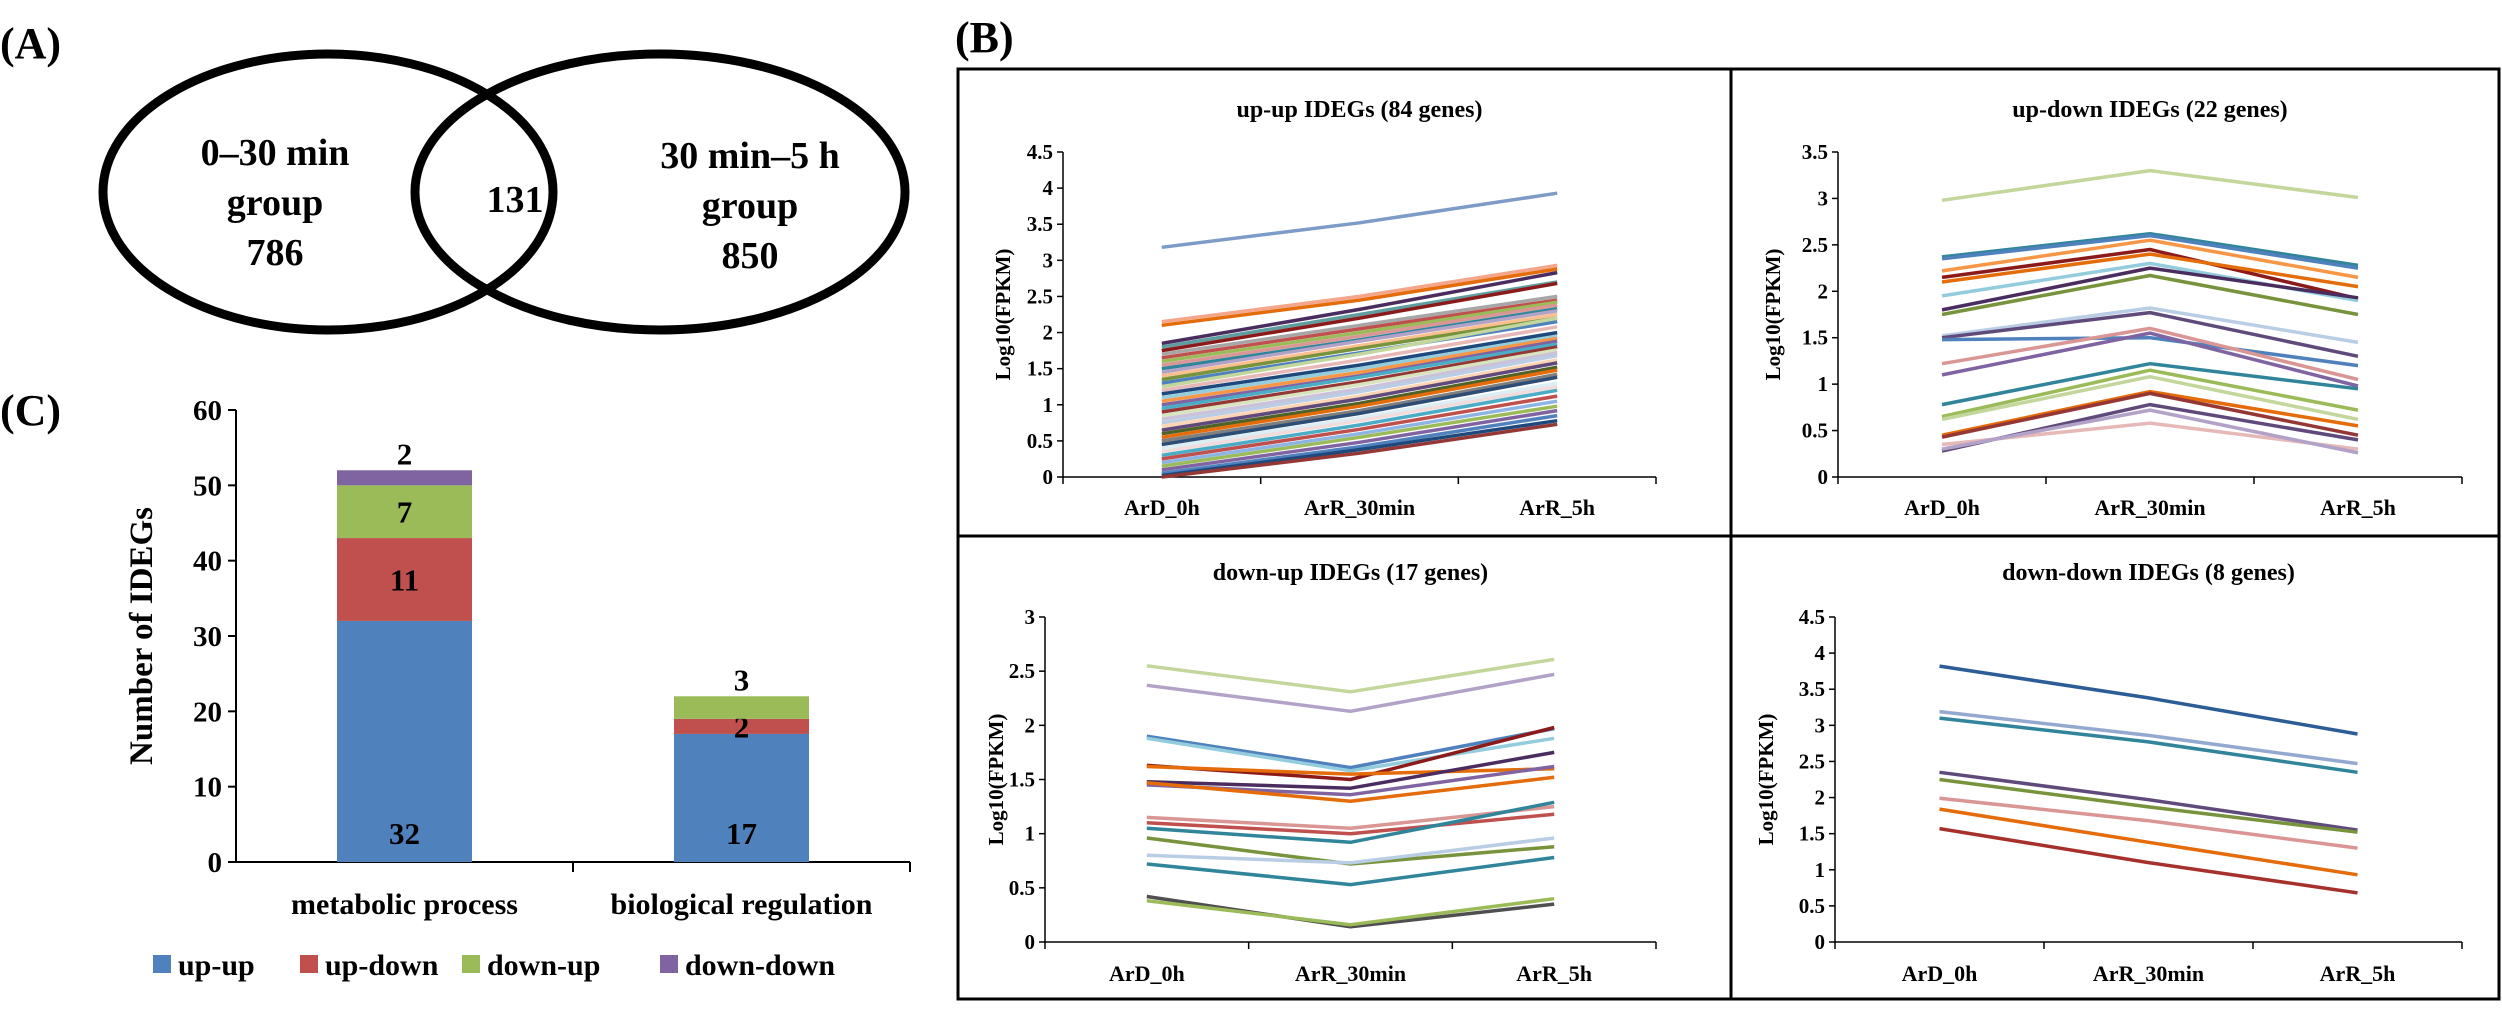 The height and width of the screenshot is (1017, 2502). What do you see at coordinates (382, 965) in the screenshot?
I see `c-legend-label: up-down` at bounding box center [382, 965].